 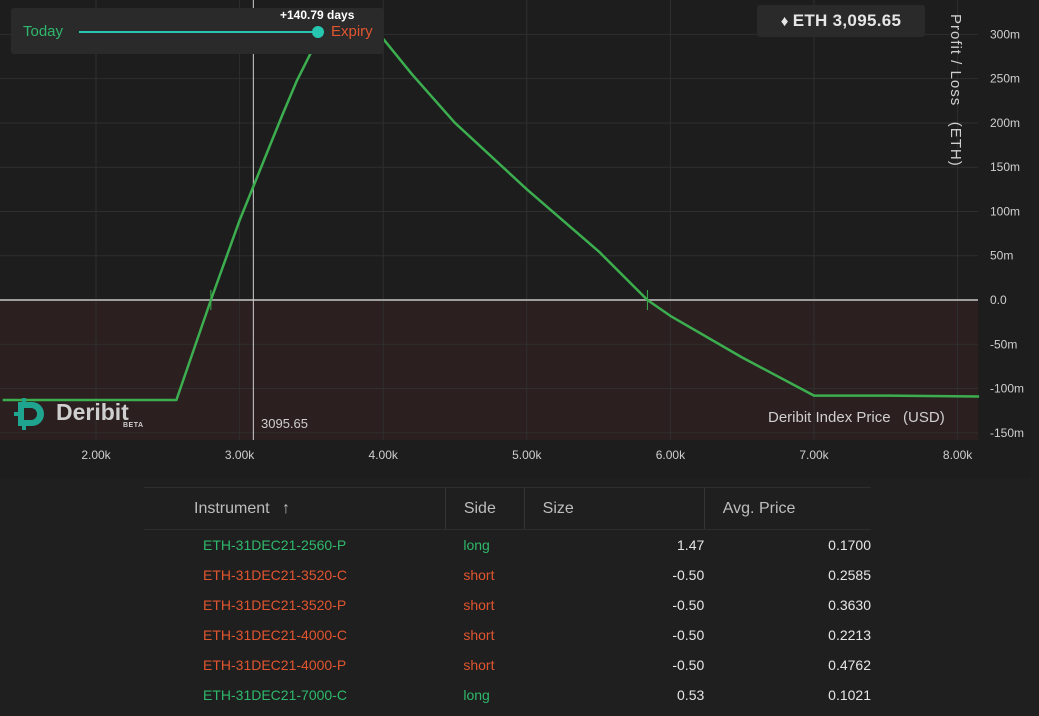 I want to click on instrument-cell: ETH-31DEC21-2560-P, so click(x=294, y=545).